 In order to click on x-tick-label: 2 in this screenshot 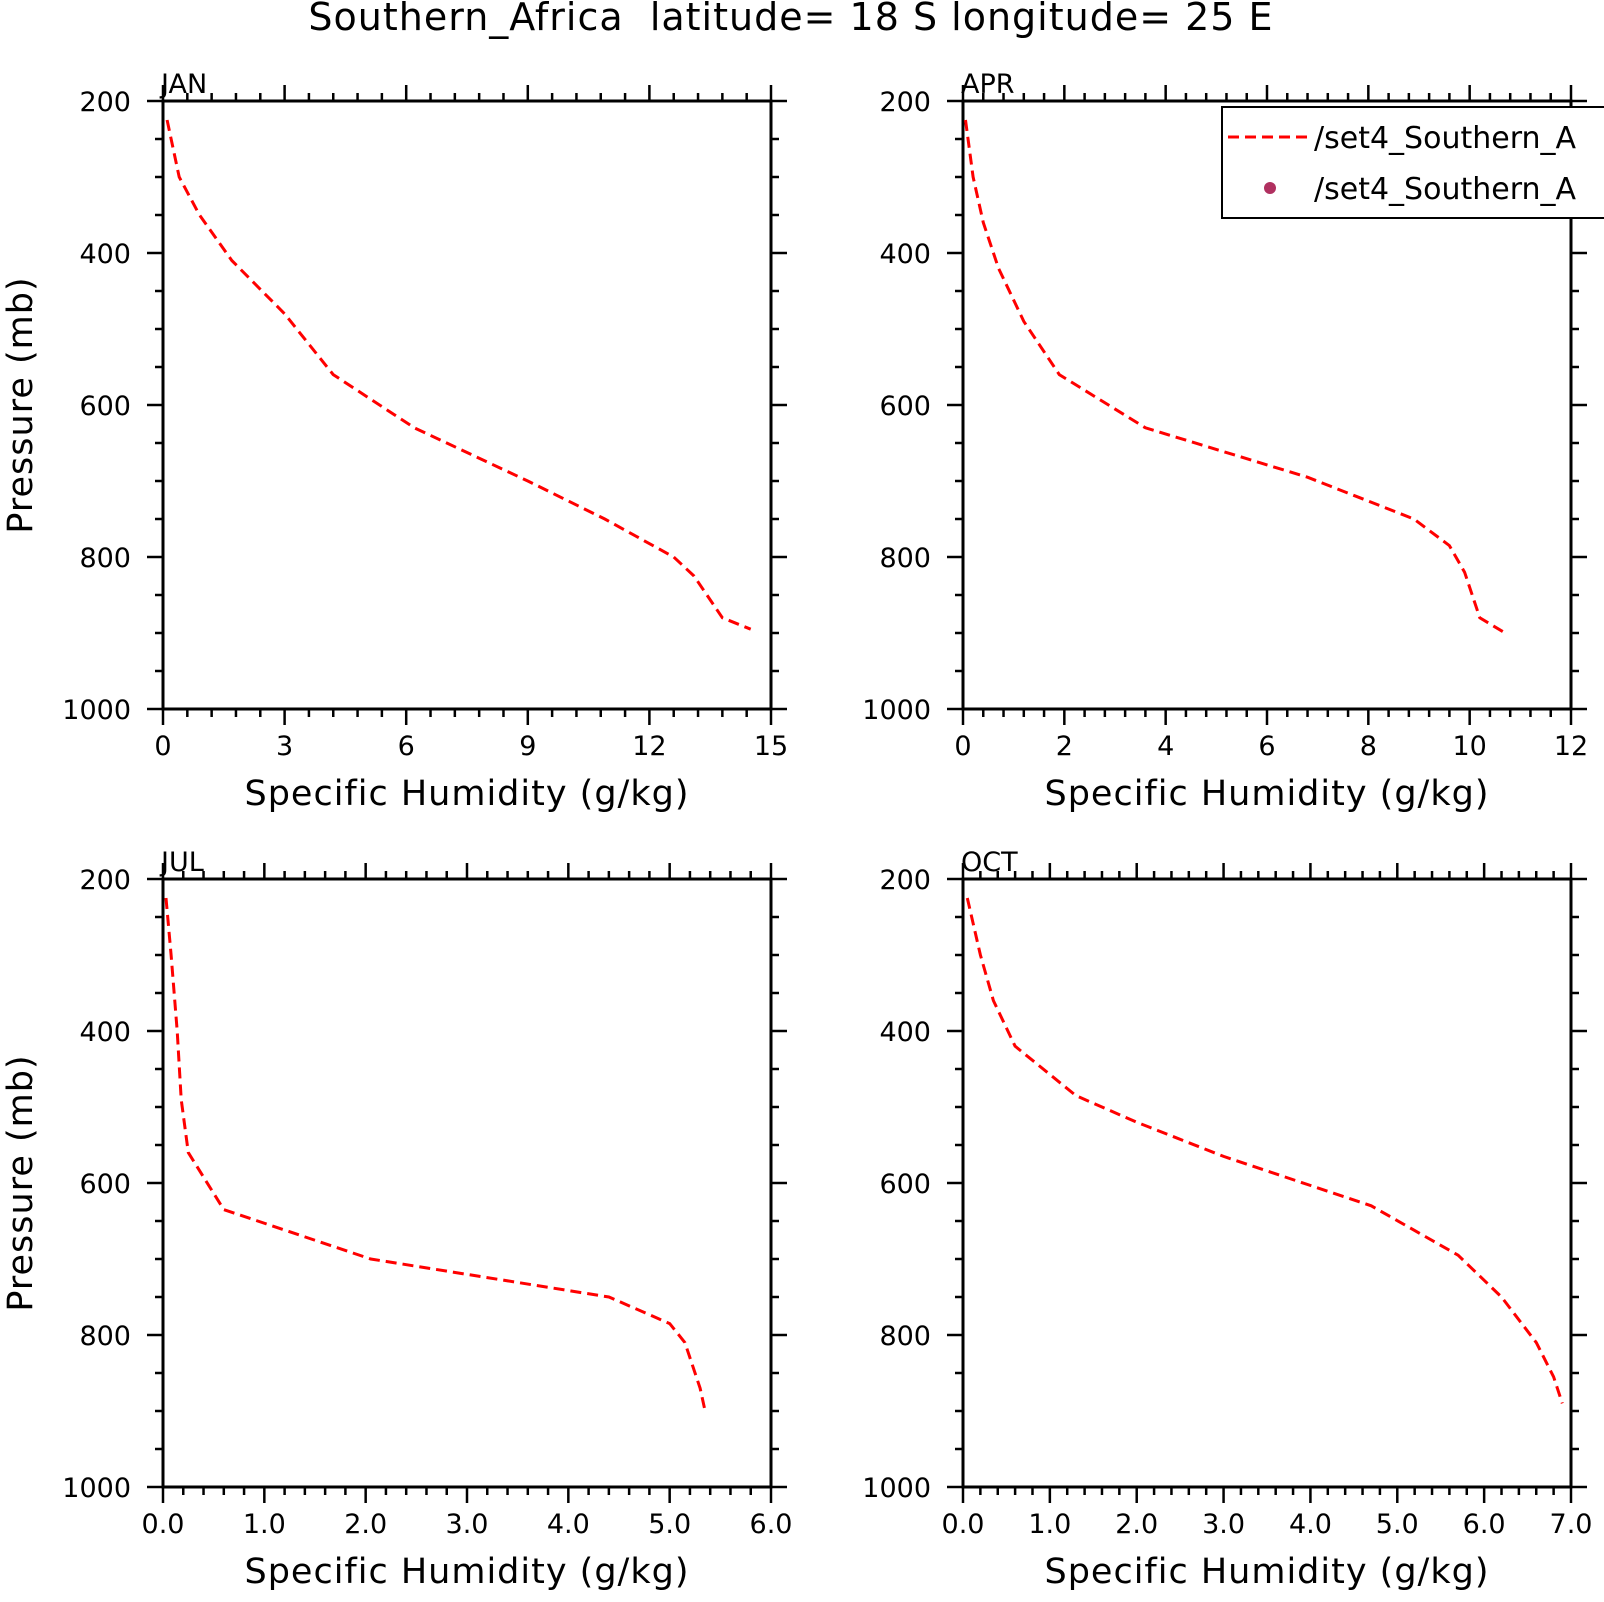, I will do `click(1064, 746)`.